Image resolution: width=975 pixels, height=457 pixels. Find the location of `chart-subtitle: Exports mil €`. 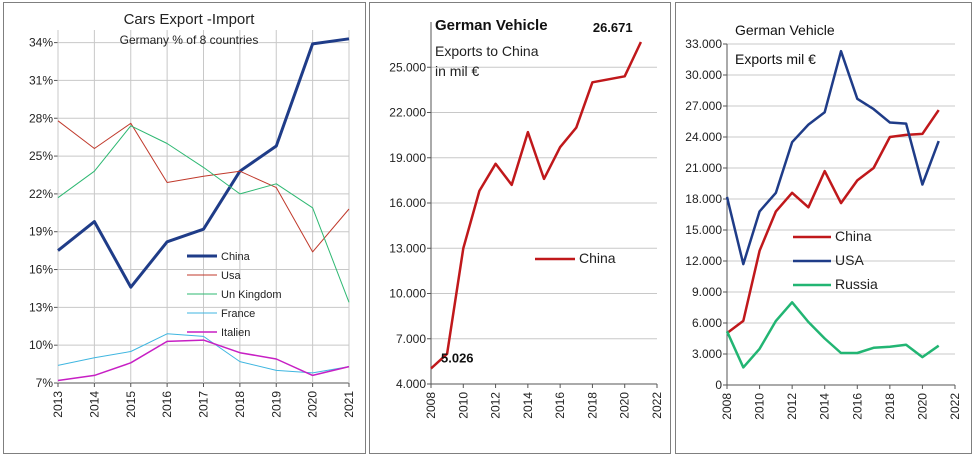

chart-subtitle: Exports mil € is located at coordinates (775, 59).